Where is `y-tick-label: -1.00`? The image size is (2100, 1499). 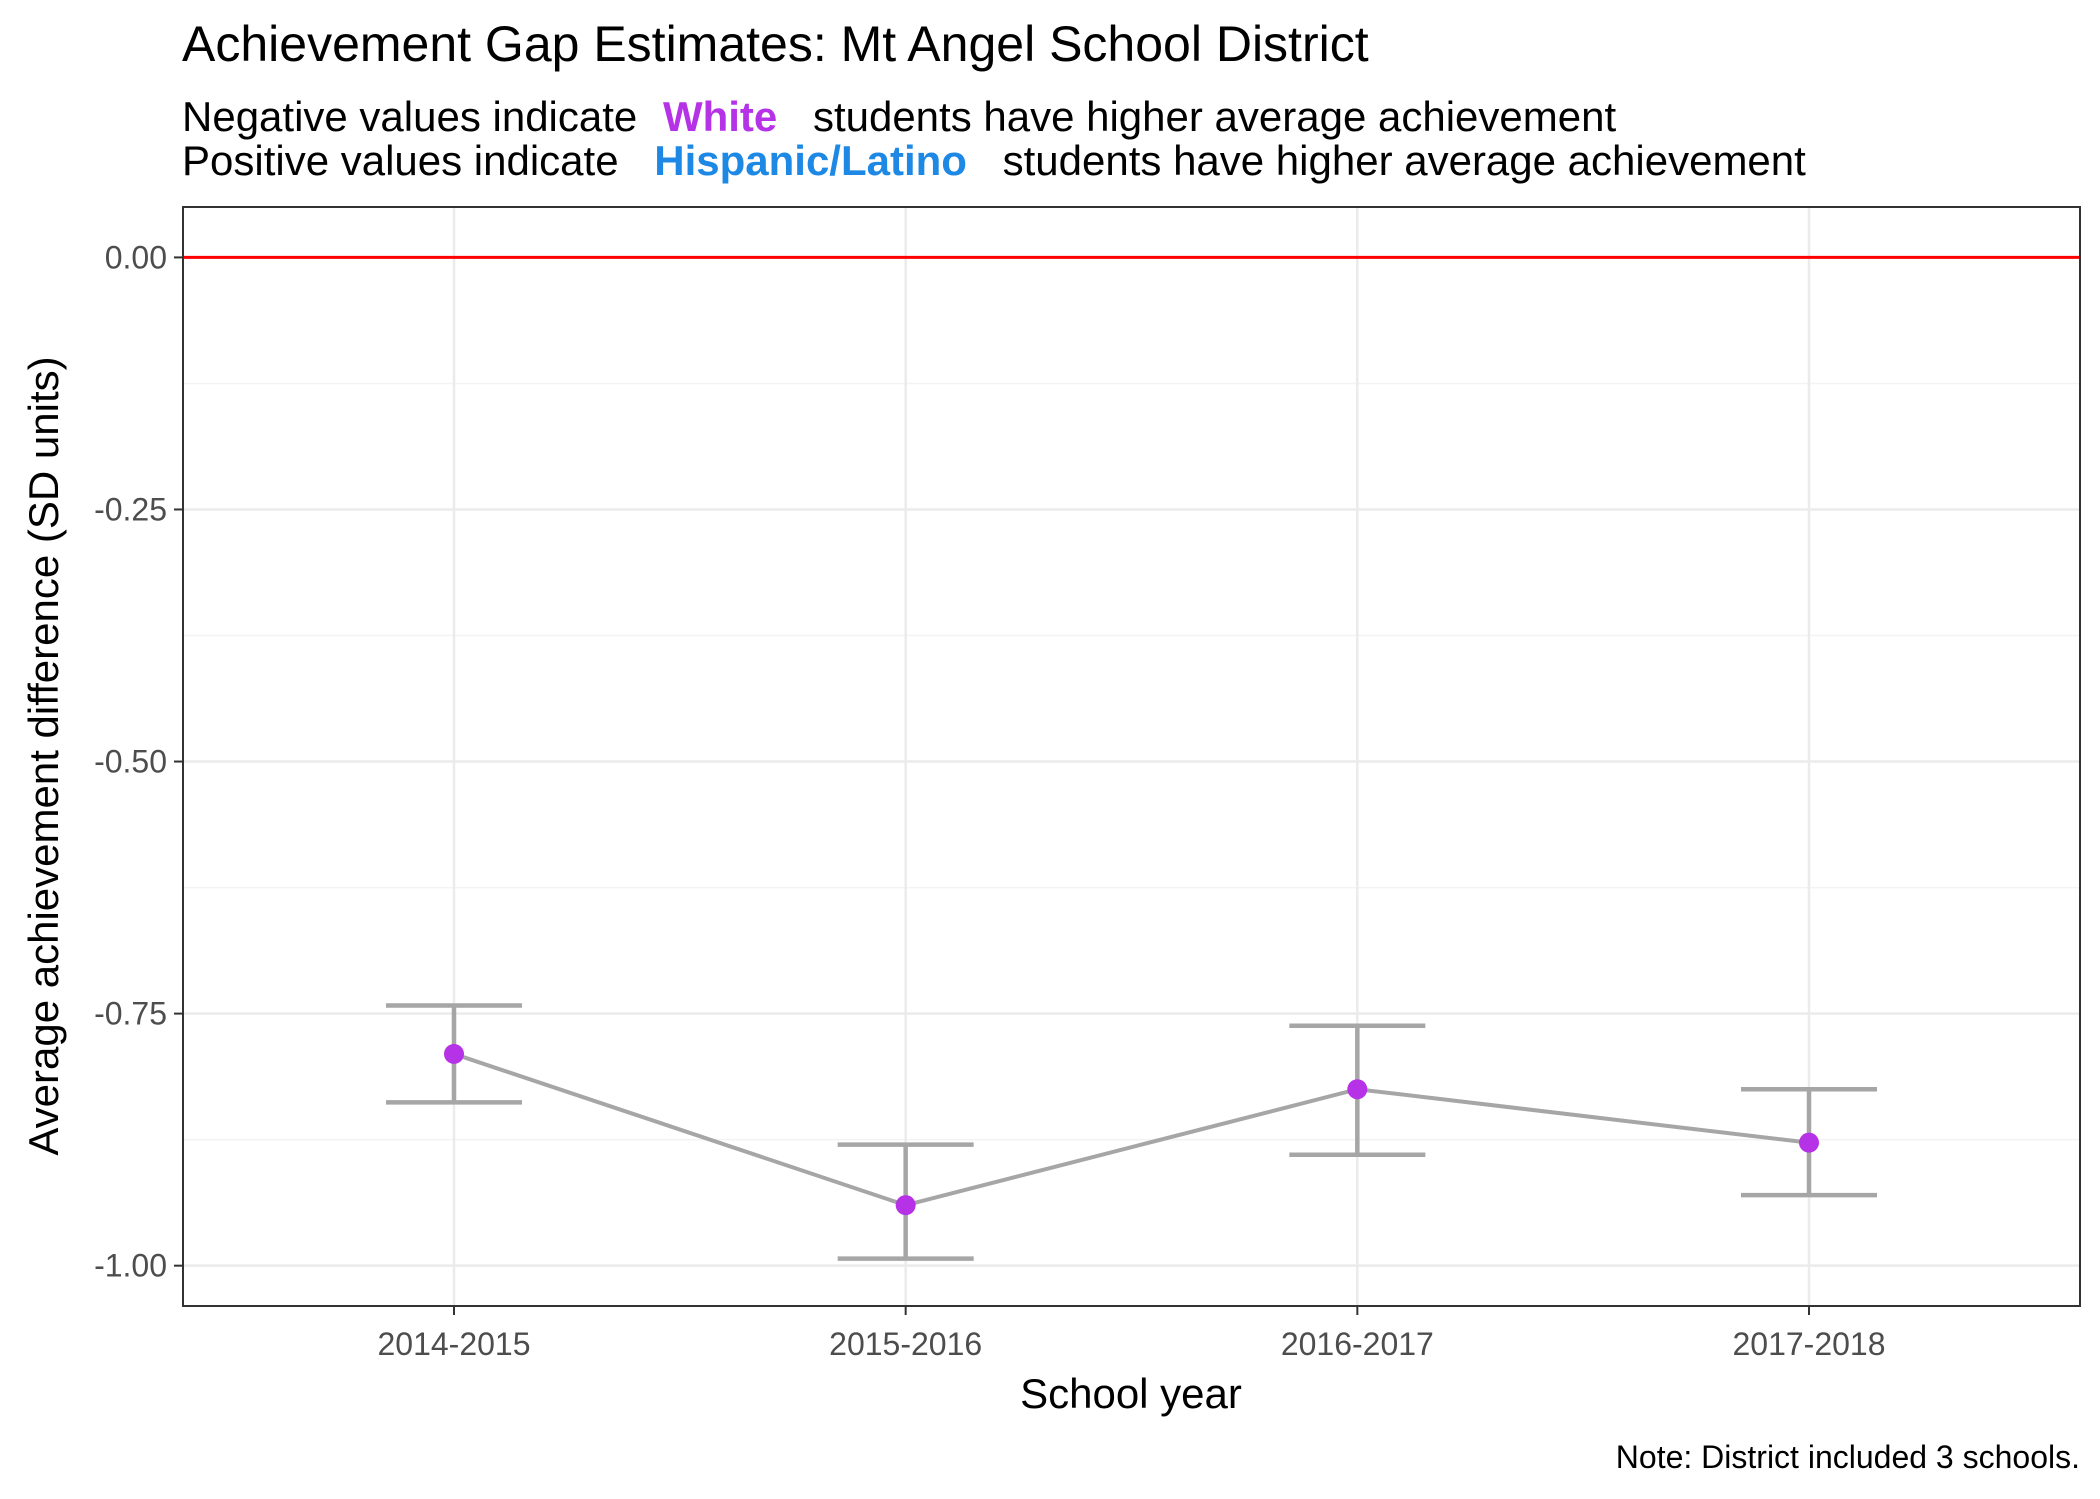 y-tick-label: -1.00 is located at coordinates (130, 1266).